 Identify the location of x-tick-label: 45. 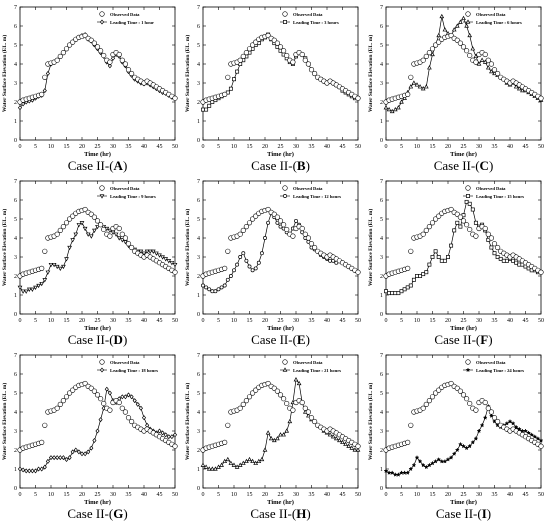
(526, 321).